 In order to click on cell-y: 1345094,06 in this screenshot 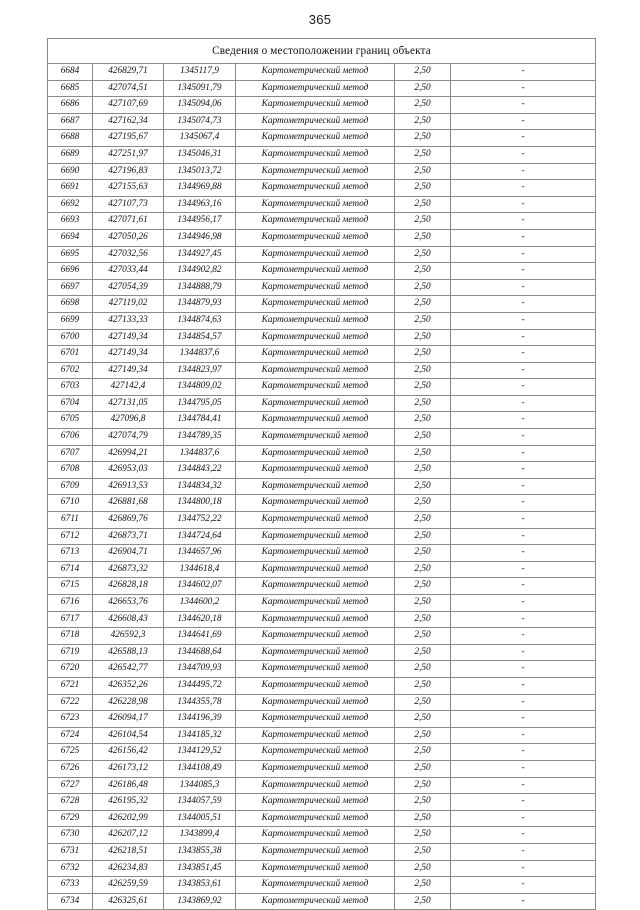, I will do `click(199, 105)`.